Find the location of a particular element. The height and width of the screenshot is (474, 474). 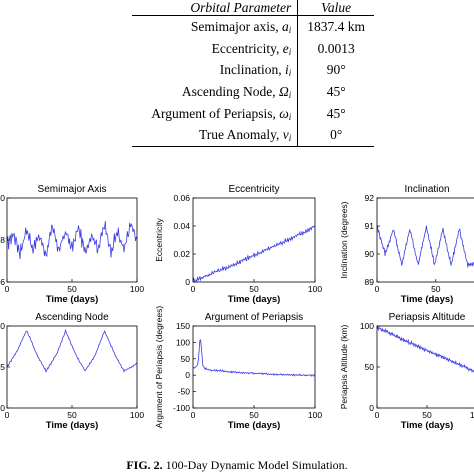

chart-title: Inclination is located at coordinates (426, 189).